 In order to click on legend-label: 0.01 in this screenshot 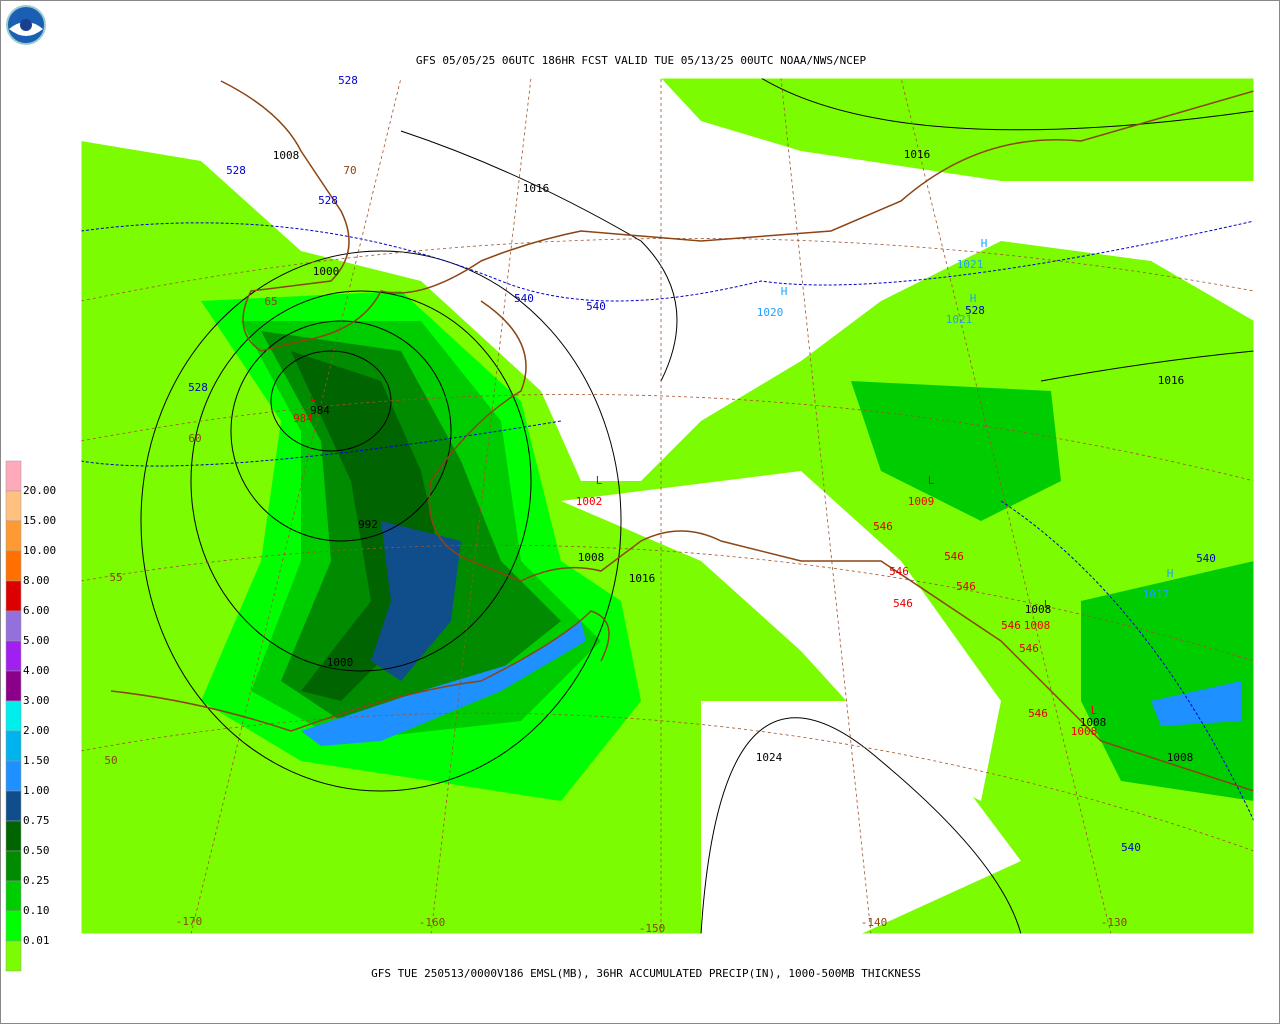, I will do `click(36, 940)`.